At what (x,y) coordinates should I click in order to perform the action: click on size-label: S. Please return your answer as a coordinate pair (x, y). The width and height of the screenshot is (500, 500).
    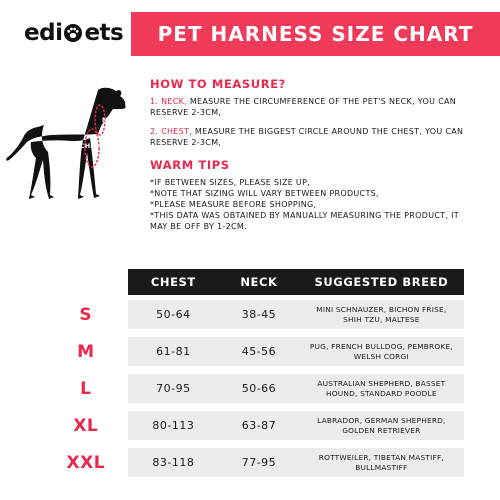
    Looking at the image, I should click on (86, 316).